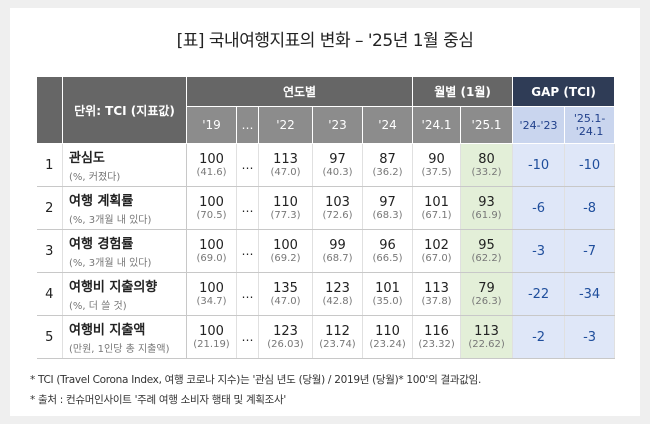  What do you see at coordinates (124, 165) in the screenshot?
I see `row-label-cell: 관심도 (%, 커졌다)` at bounding box center [124, 165].